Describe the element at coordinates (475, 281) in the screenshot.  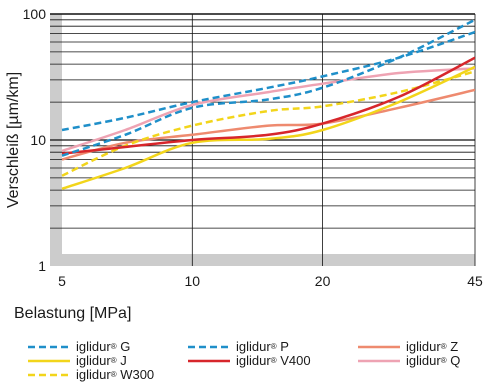
I see `x-tick-label: 45` at that location.